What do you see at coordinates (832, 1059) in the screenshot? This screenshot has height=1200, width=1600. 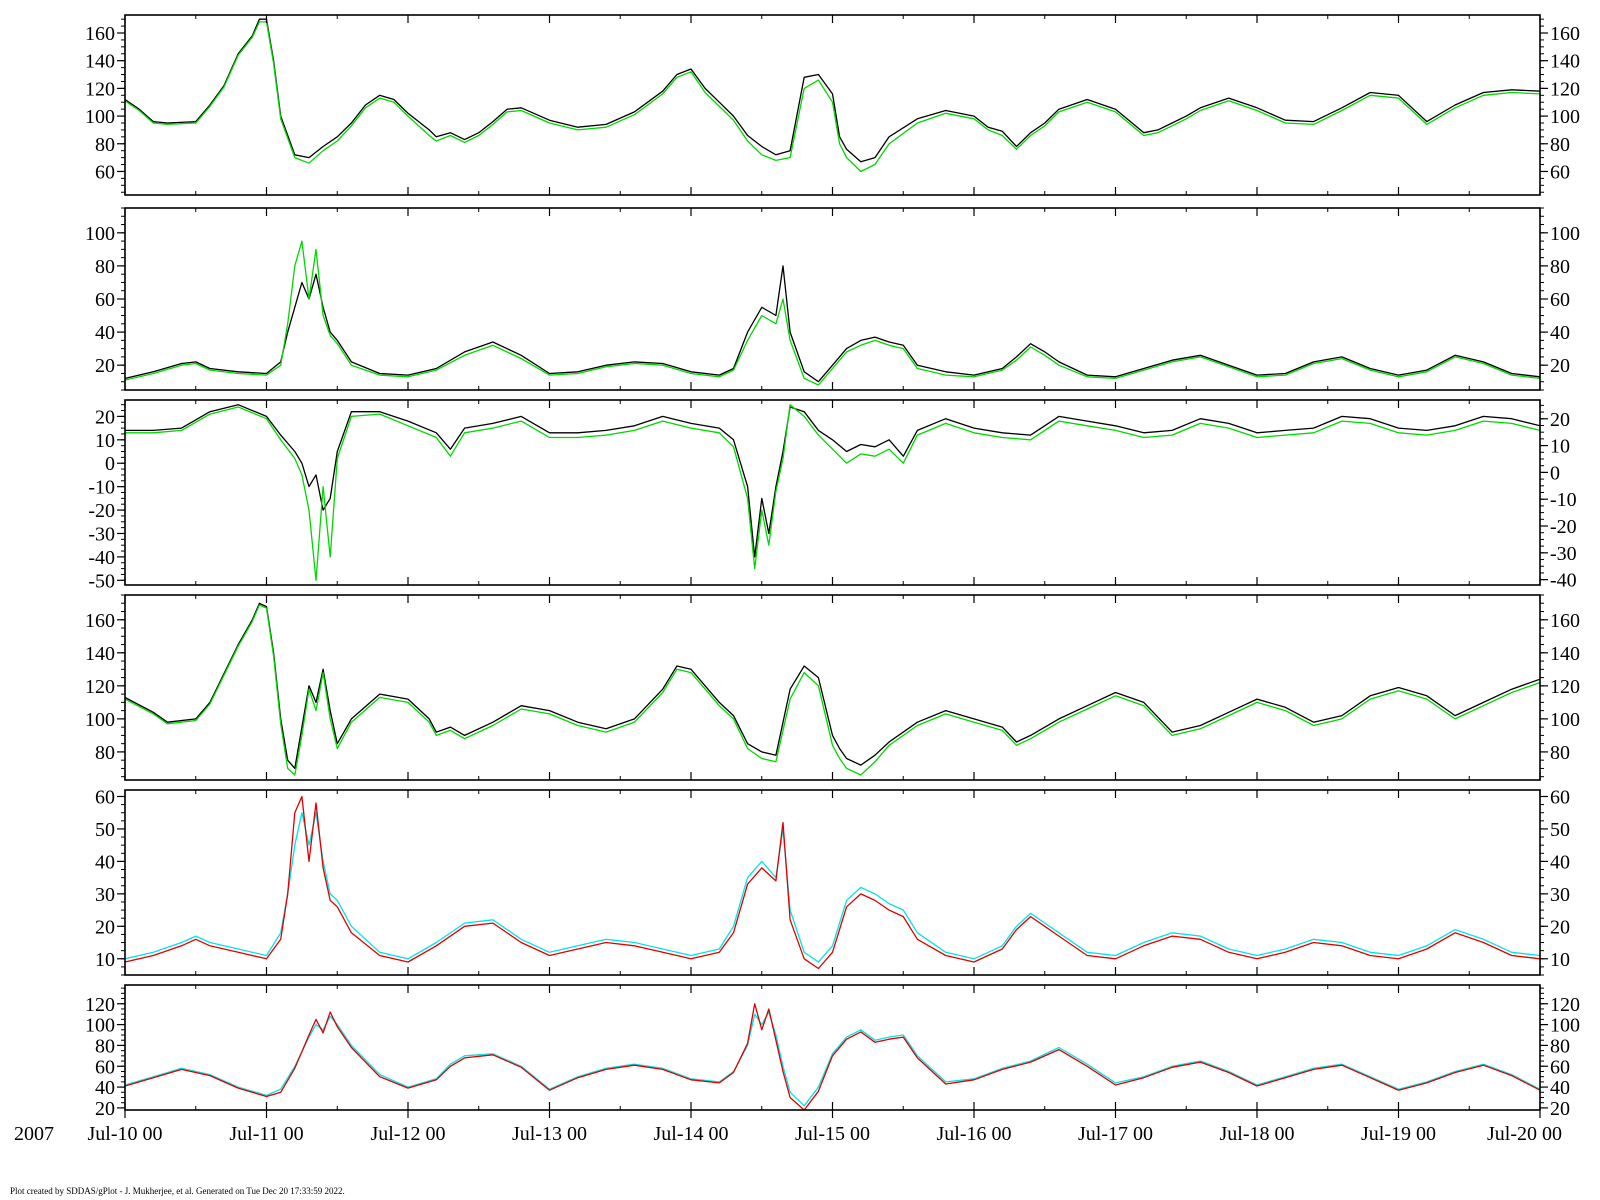 I see `panel-6-series-cyan` at bounding box center [832, 1059].